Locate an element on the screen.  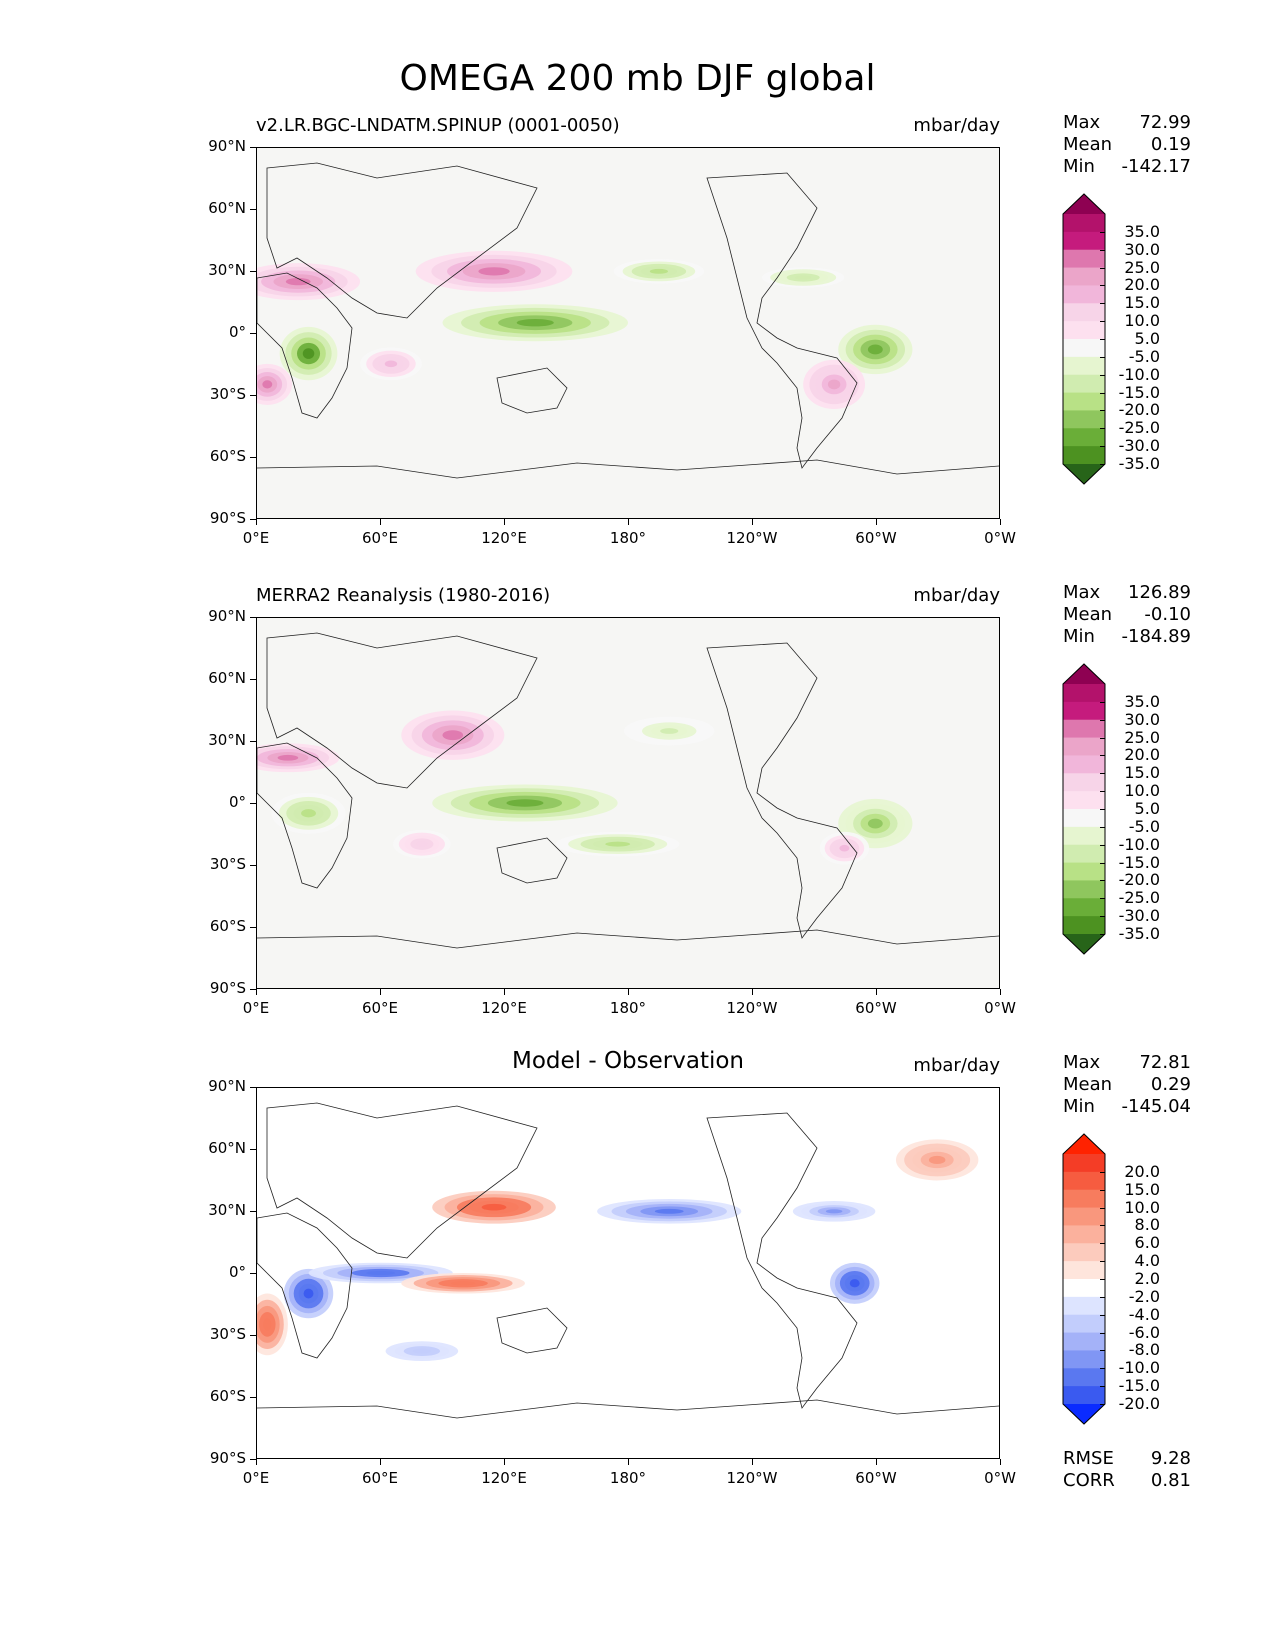
y-tick-label: 90°N is located at coordinates (227, 1086).